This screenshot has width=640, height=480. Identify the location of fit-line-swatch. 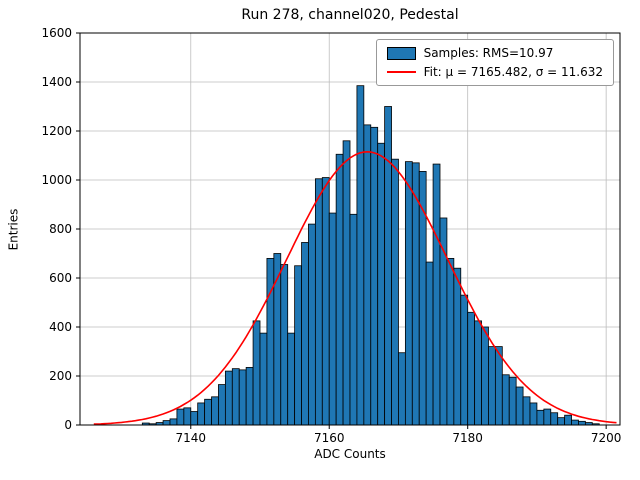
(401, 72).